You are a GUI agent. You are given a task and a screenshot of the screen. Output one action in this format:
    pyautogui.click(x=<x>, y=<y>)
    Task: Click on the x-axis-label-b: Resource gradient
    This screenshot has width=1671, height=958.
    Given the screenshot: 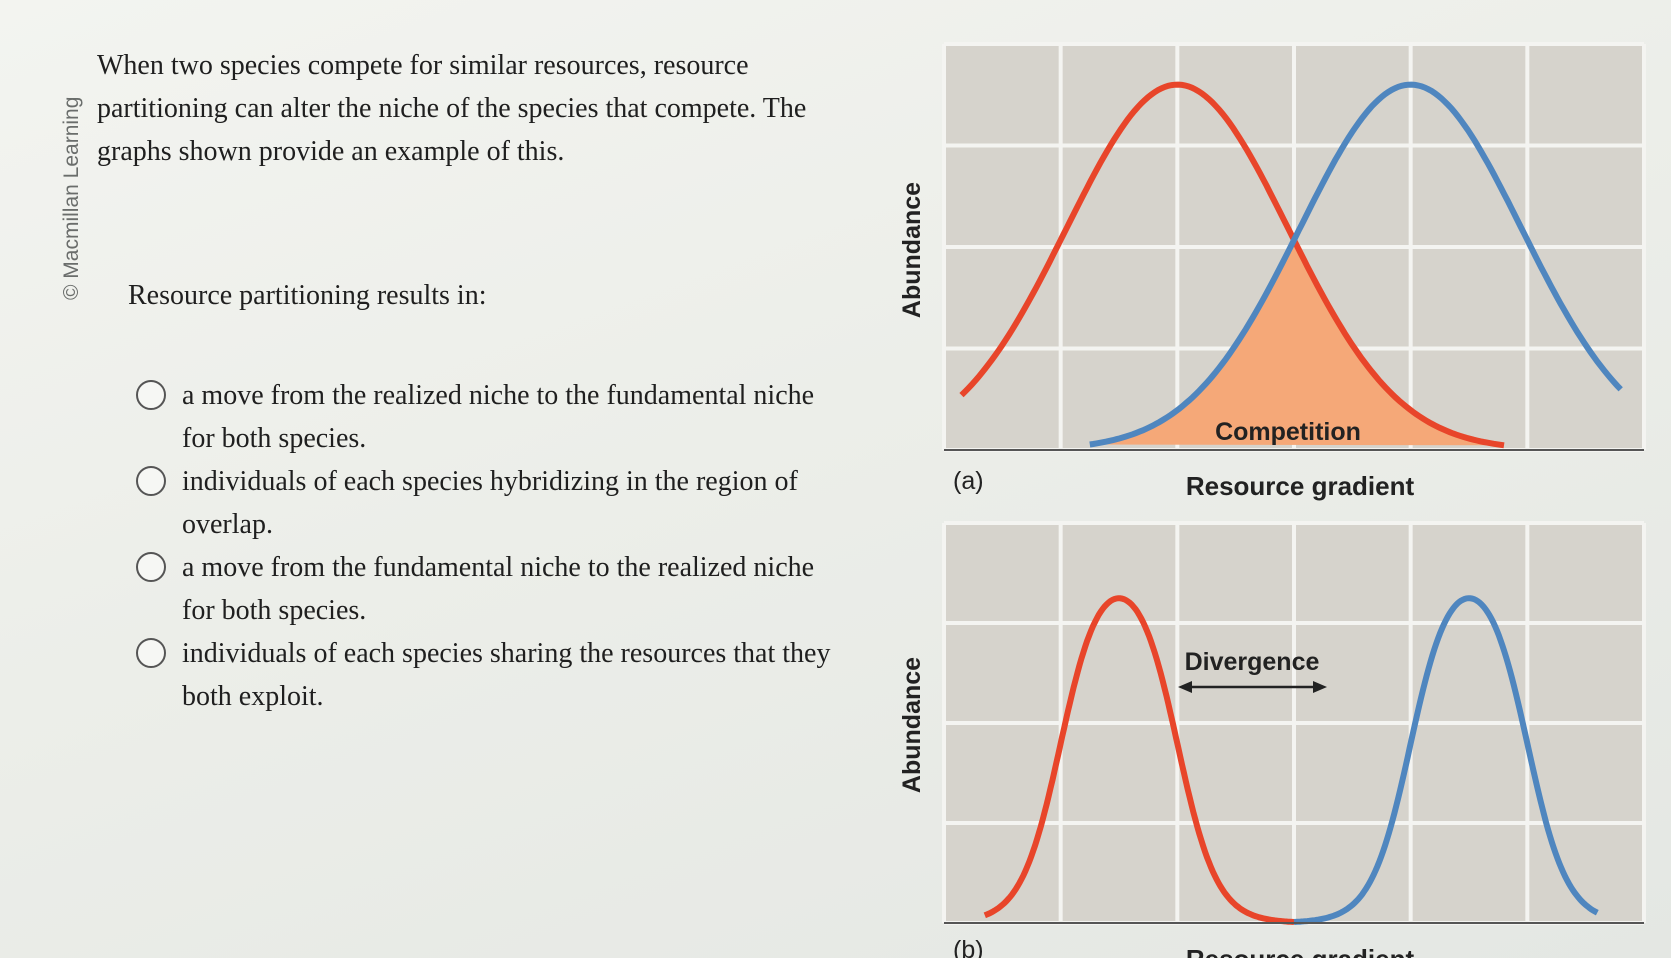 What is the action you would take?
    pyautogui.click(x=1300, y=951)
    